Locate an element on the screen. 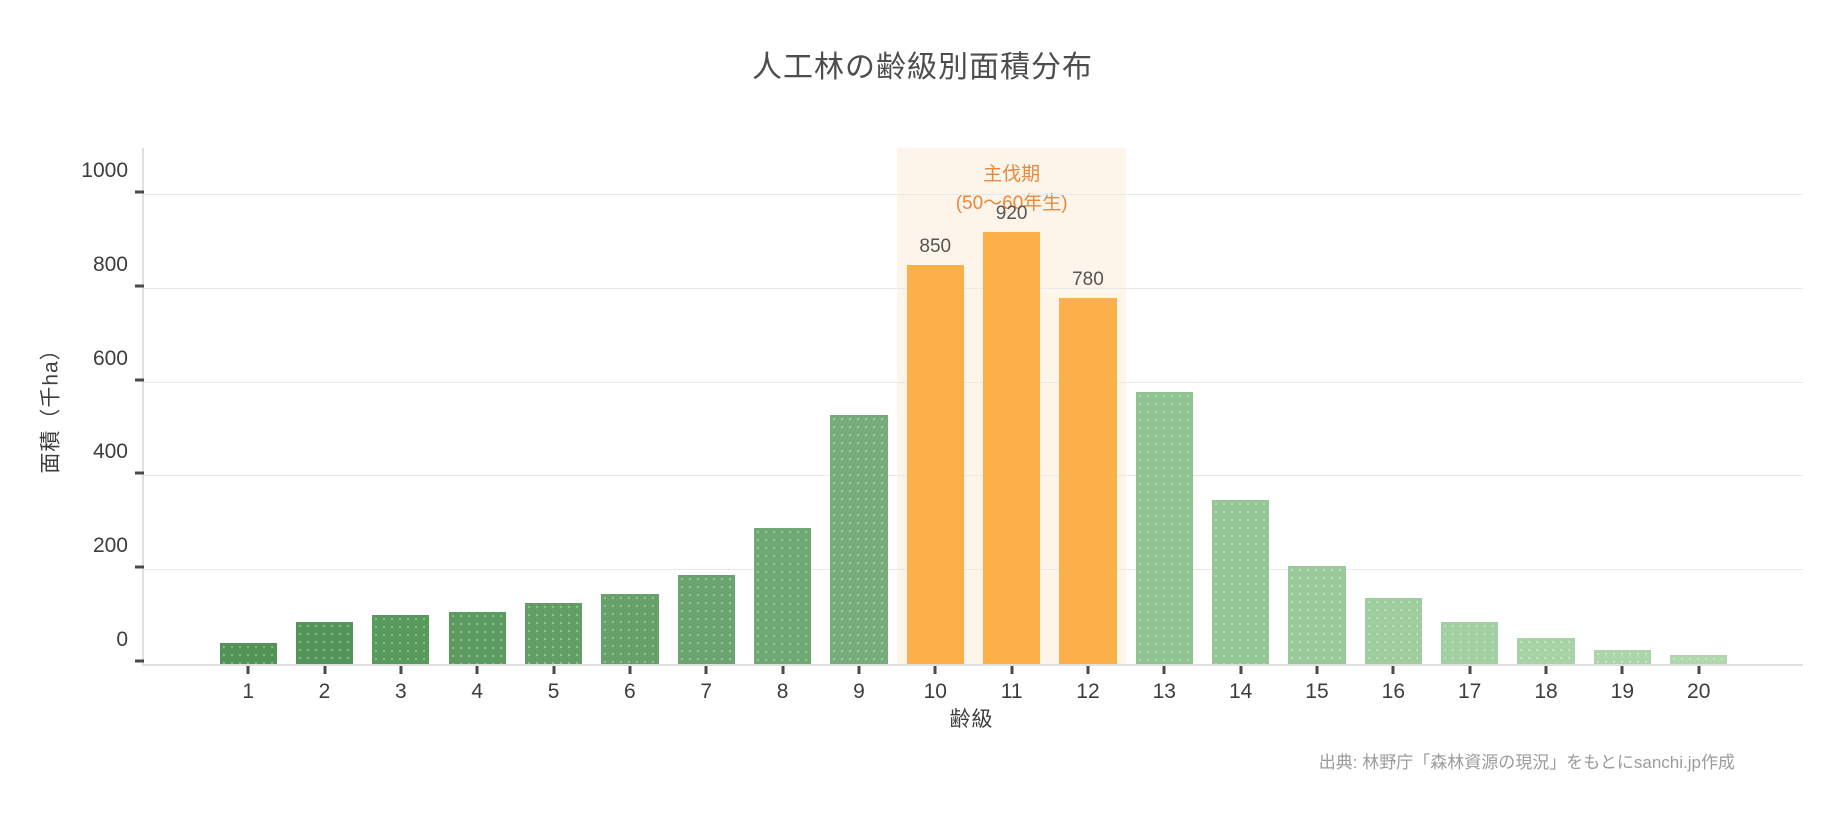 The image size is (1845, 813). x-tick-label: 11 is located at coordinates (1011, 691).